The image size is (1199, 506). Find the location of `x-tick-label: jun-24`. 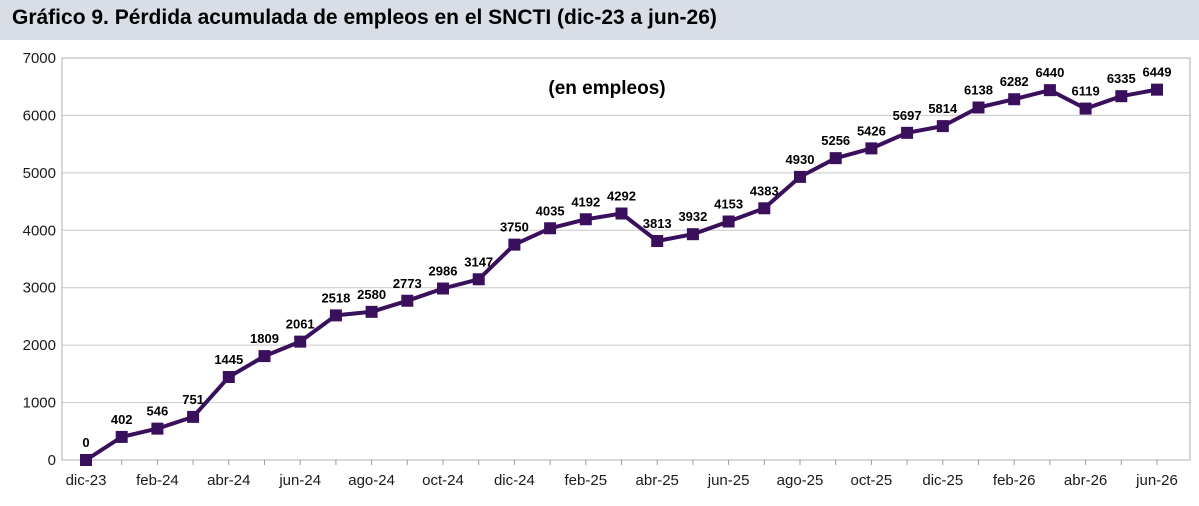

x-tick-label: jun-24 is located at coordinates (299, 480).